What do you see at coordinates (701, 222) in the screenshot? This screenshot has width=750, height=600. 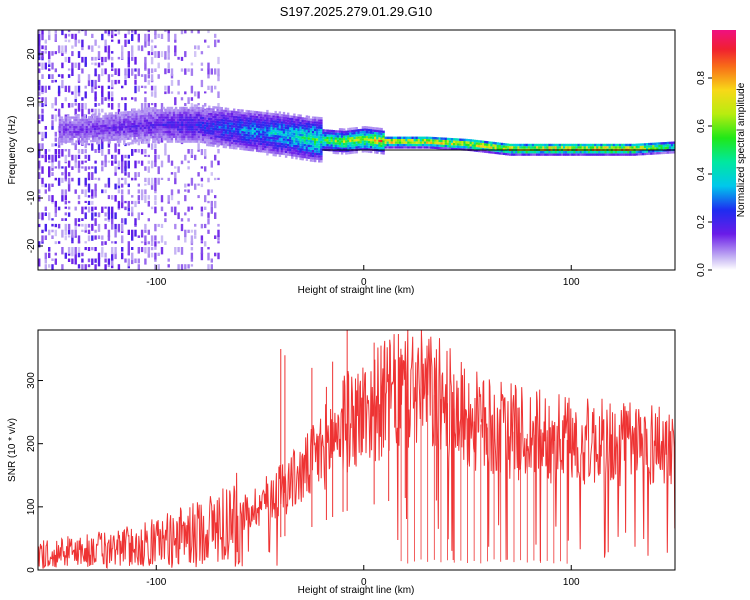 I see `colorbar-tick-label: 0.2` at bounding box center [701, 222].